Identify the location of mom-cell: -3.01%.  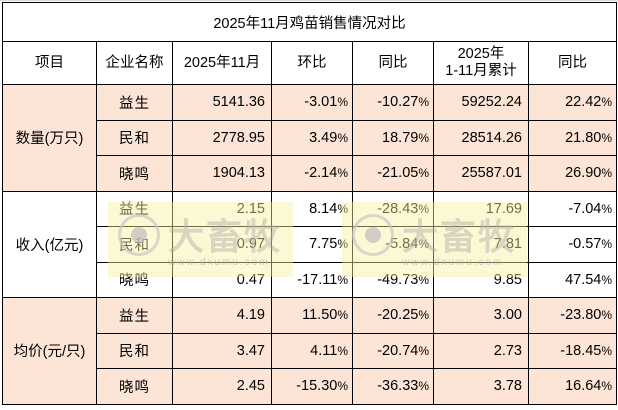
(312, 102).